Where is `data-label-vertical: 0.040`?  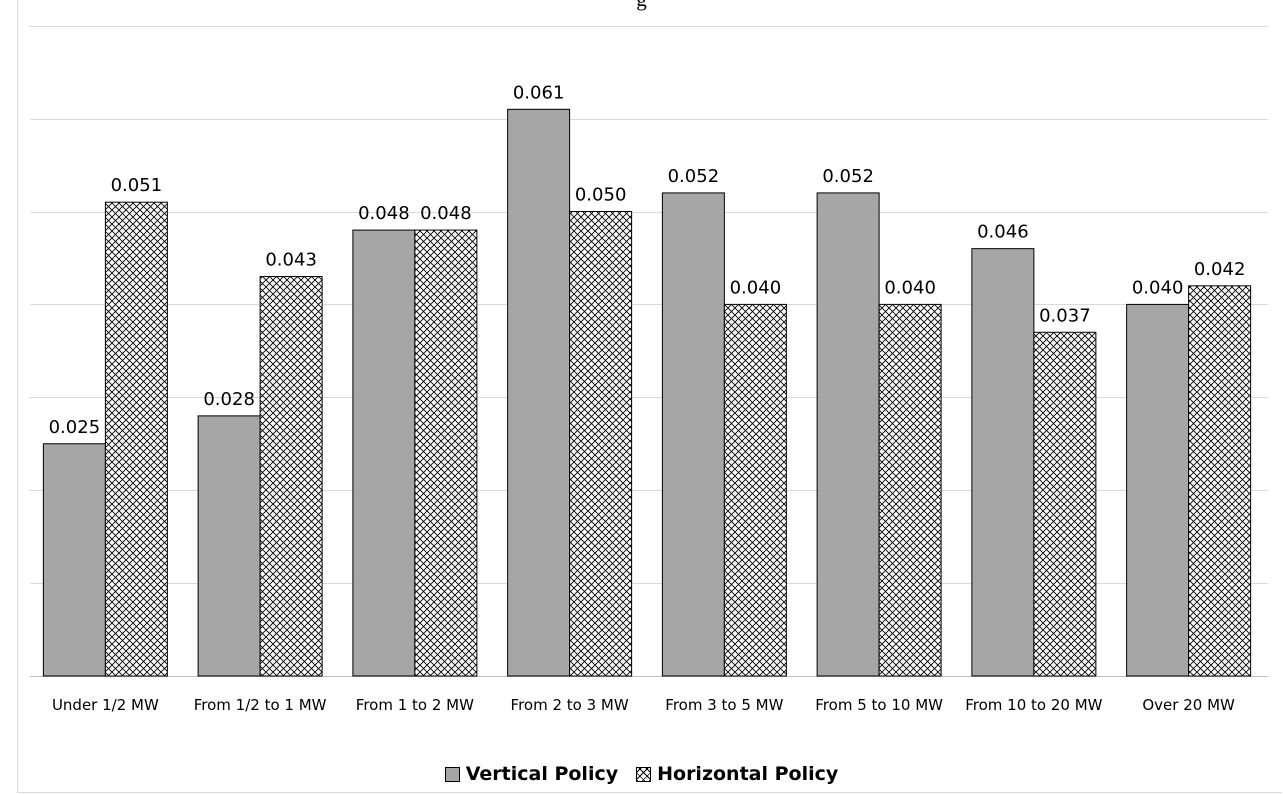
data-label-vertical: 0.040 is located at coordinates (1158, 287).